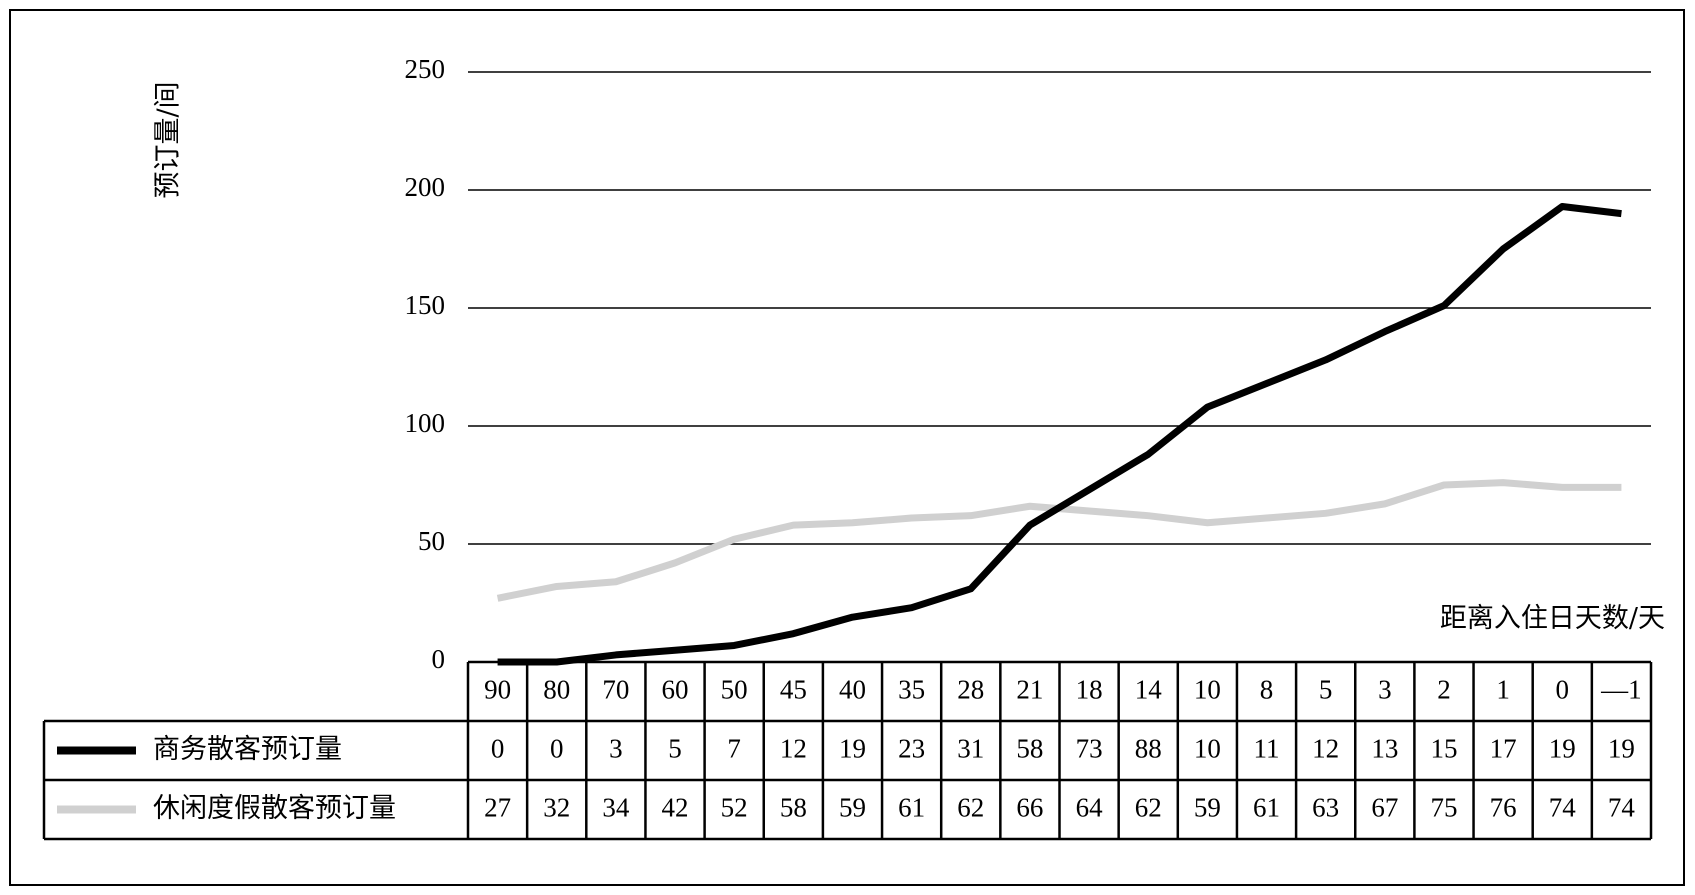  Describe the element at coordinates (734, 808) in the screenshot. I see `table-cell-value: 52` at that location.